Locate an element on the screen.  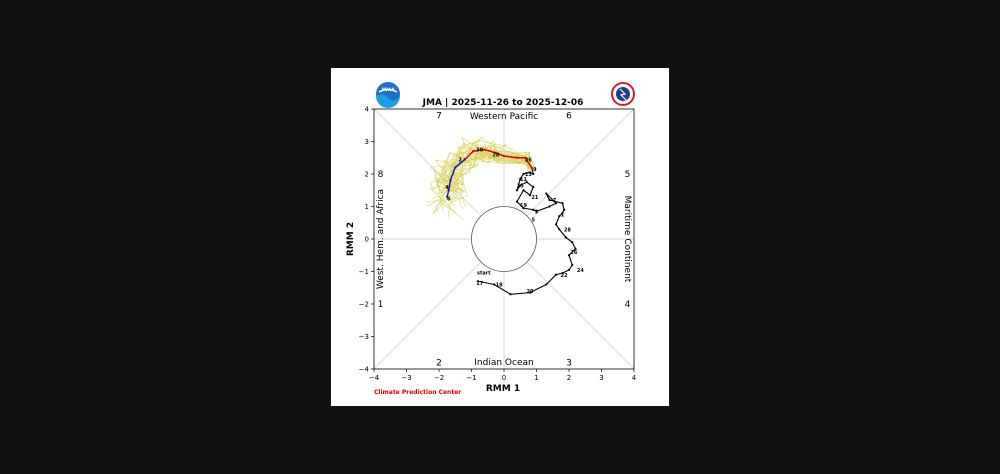
phase-label: 5 is located at coordinates (628, 175).